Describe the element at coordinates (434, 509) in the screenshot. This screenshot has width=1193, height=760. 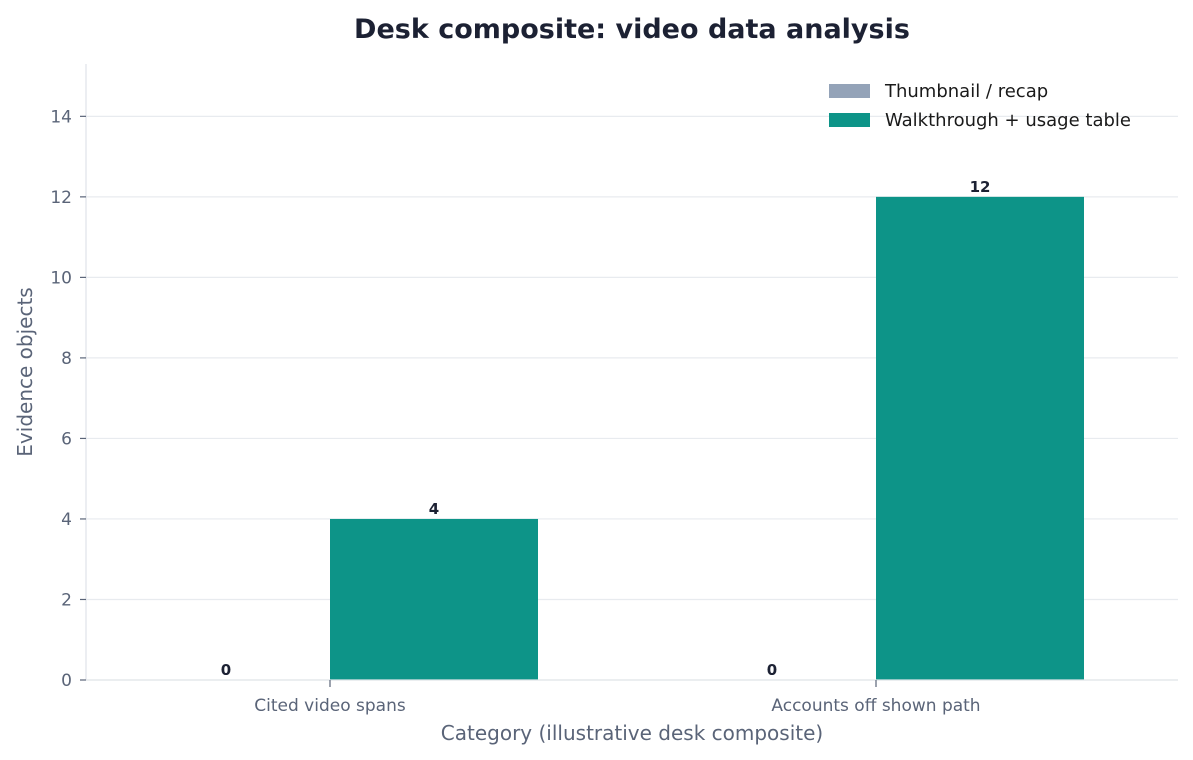
I see `data-label: 4` at that location.